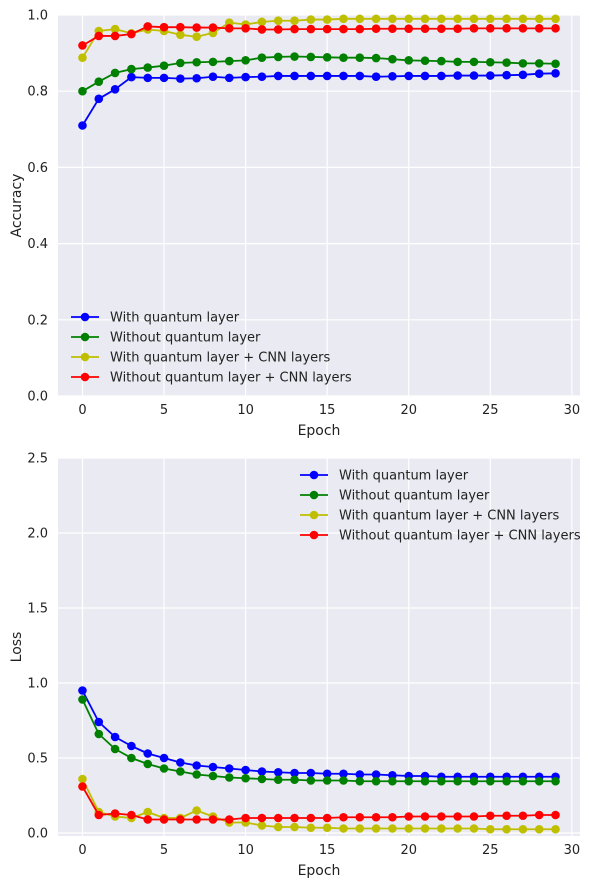 Image resolution: width=589 pixels, height=890 pixels. Describe the element at coordinates (327, 850) in the screenshot. I see `x-tick-label: 15` at that location.